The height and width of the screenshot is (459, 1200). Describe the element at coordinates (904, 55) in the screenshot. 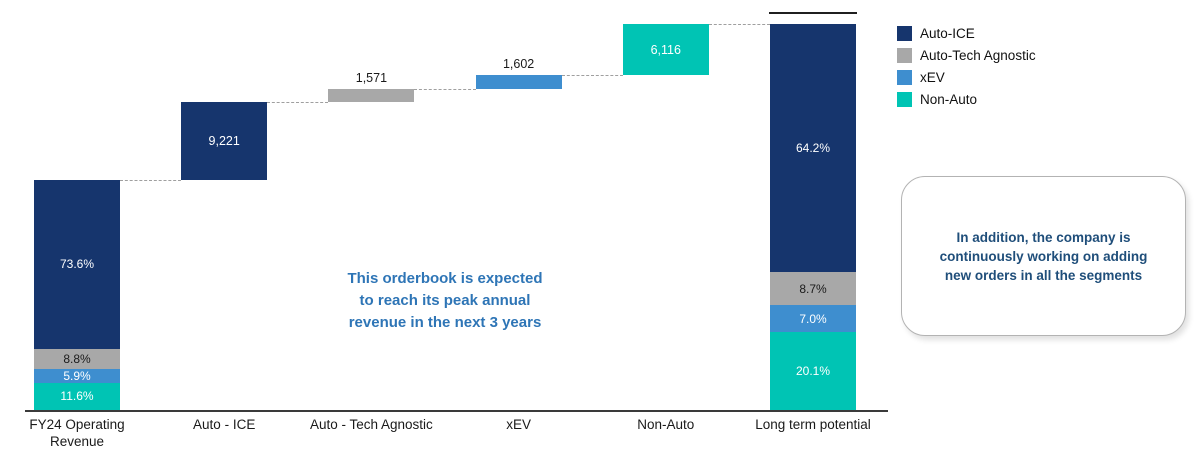

I see `legend-swatch-auto-tech-agnostic` at that location.